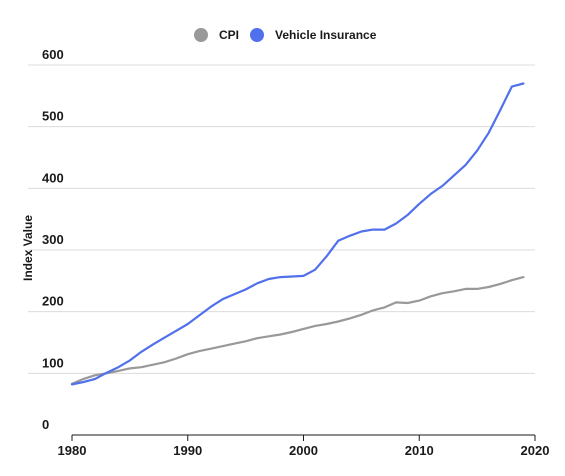 This screenshot has height=476, width=565. I want to click on legend-label-vehicle-insurance: Vehicle Insurance, so click(326, 35).